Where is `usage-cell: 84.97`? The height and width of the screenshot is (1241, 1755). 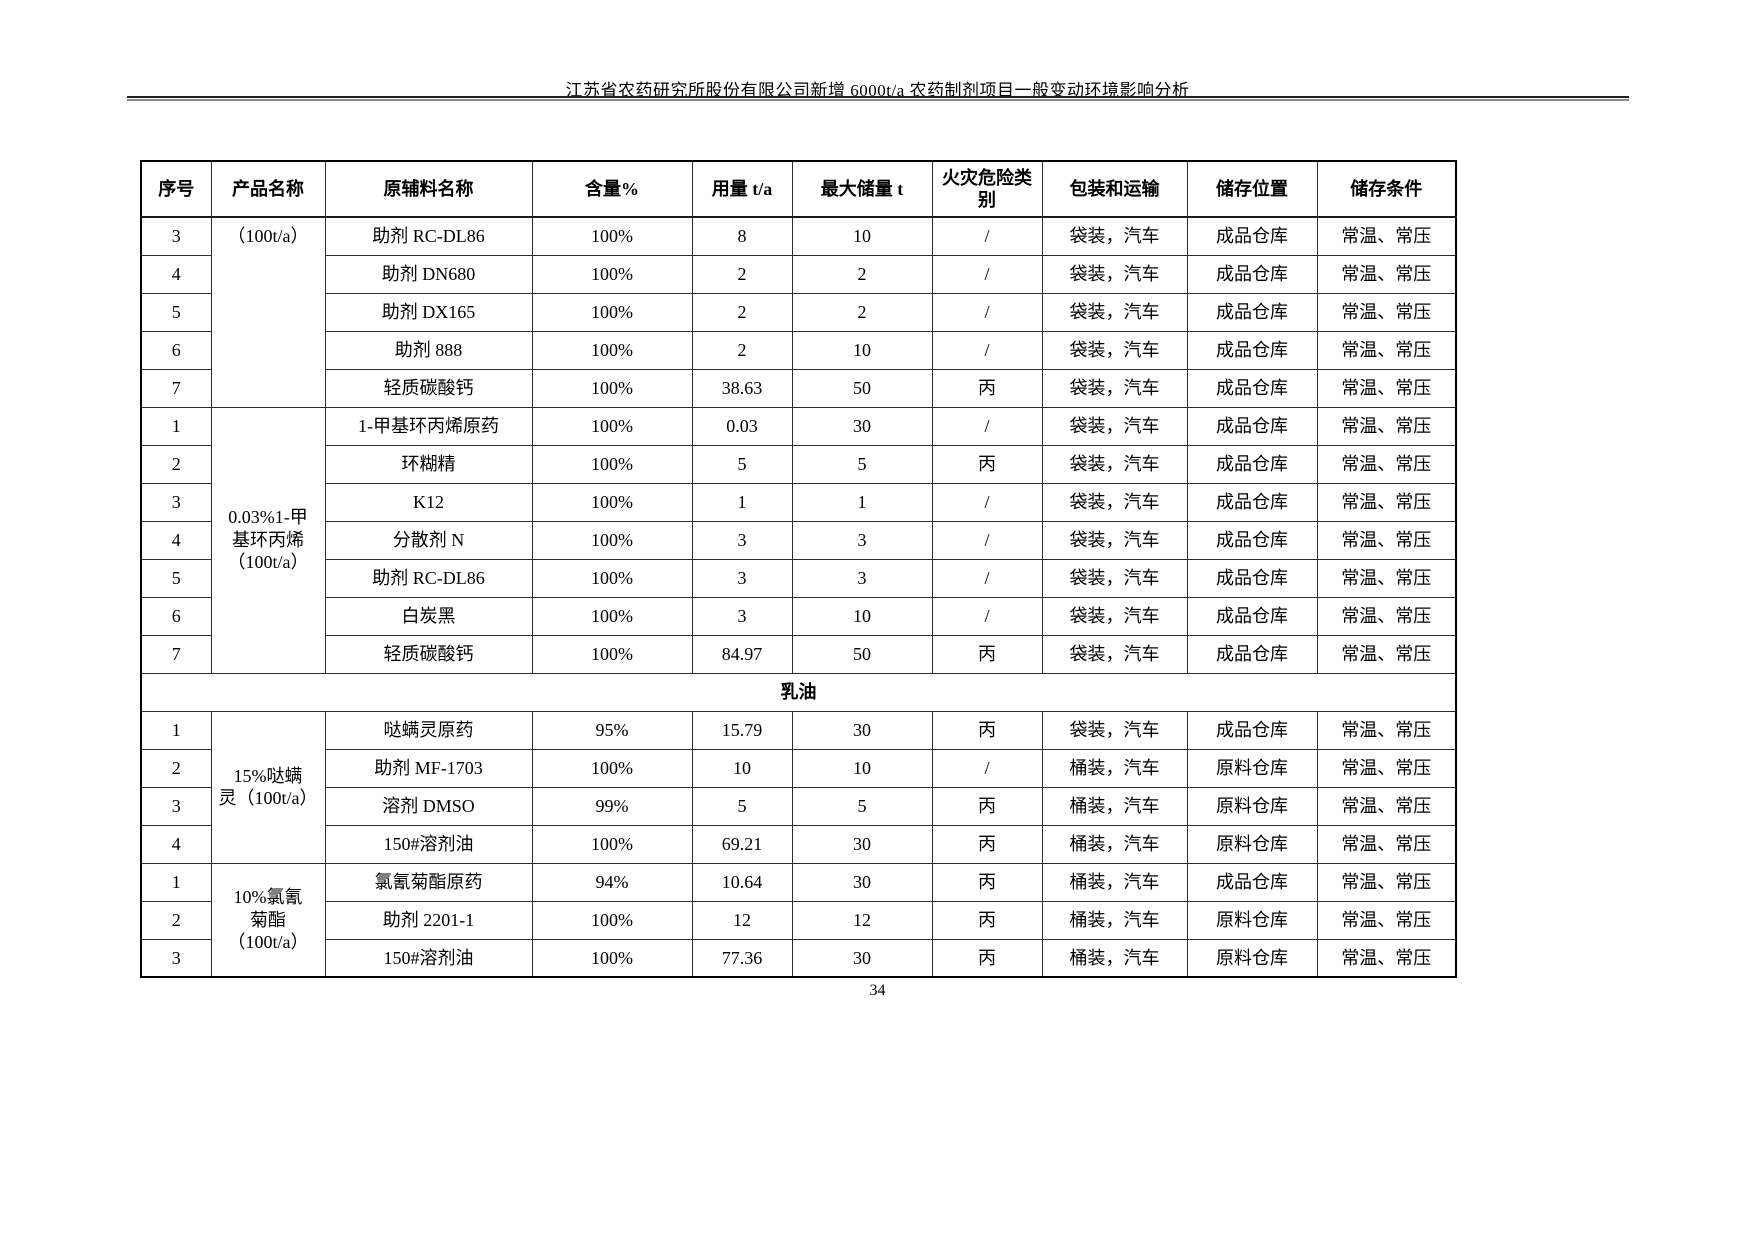 usage-cell: 84.97 is located at coordinates (742, 654).